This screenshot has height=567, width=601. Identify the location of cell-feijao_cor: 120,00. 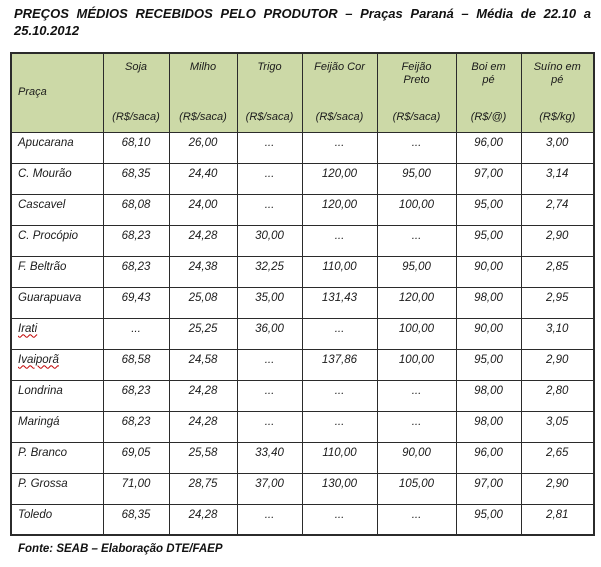
(339, 209).